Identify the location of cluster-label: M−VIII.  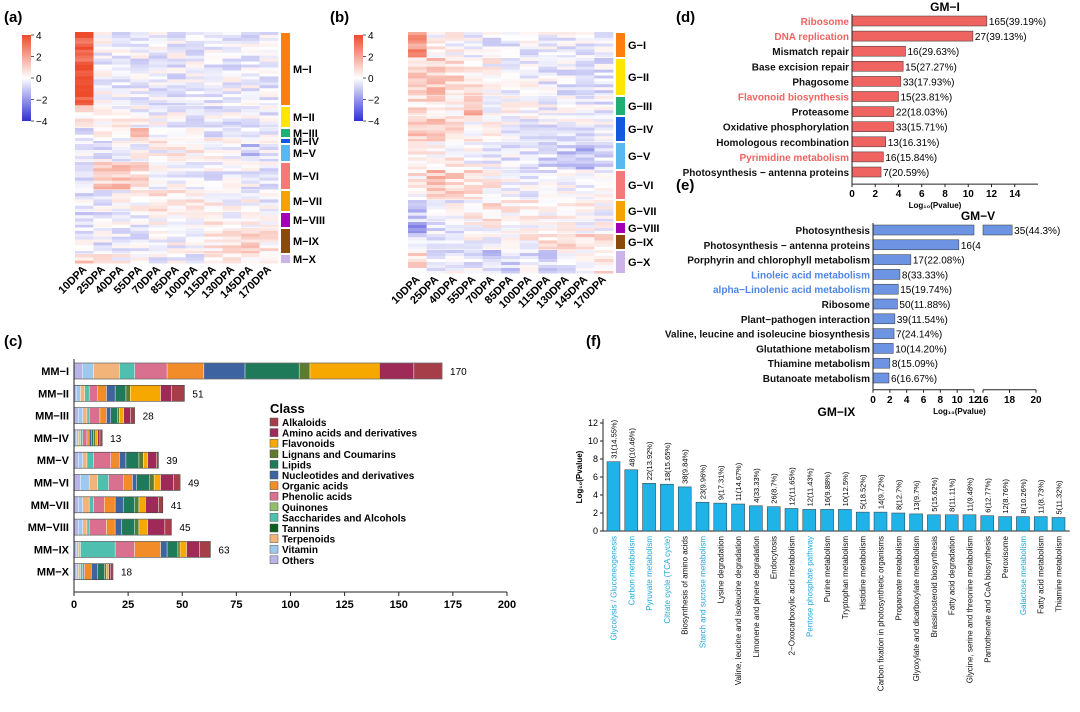
(309, 221).